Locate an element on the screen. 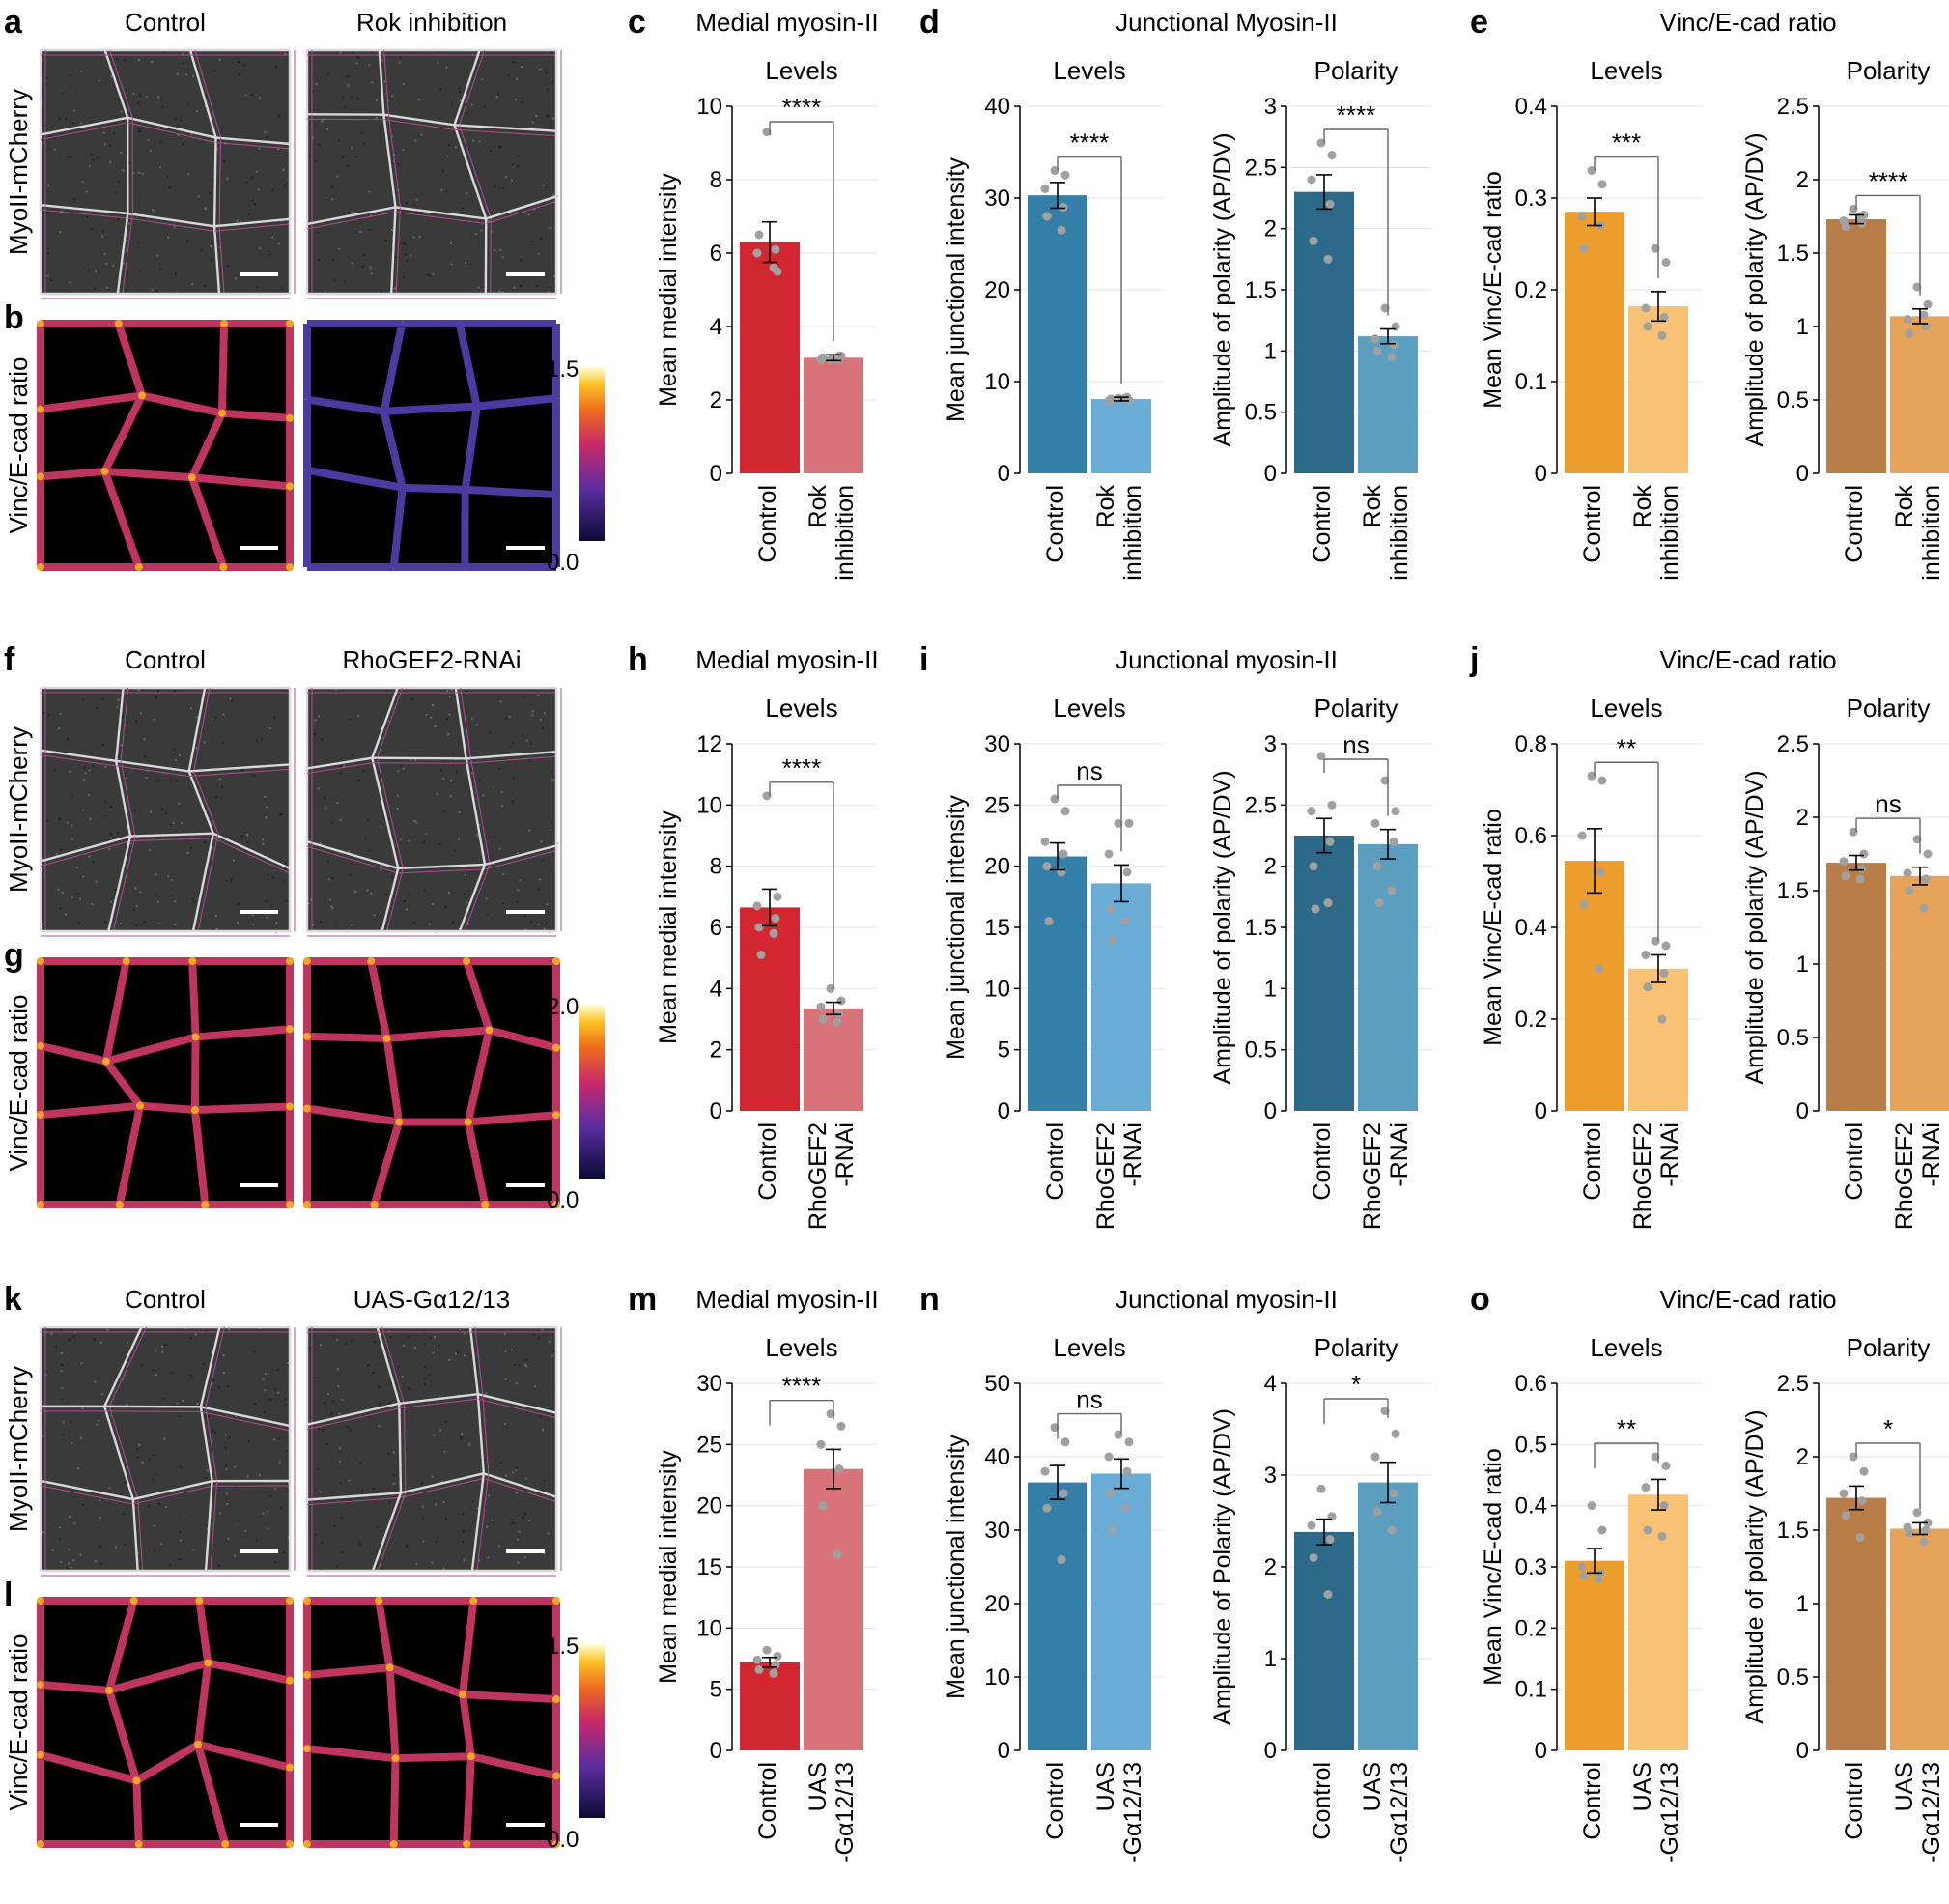 The width and height of the screenshot is (1949, 1904). y-axis-label: Mean medial intensity is located at coordinates (669, 927).